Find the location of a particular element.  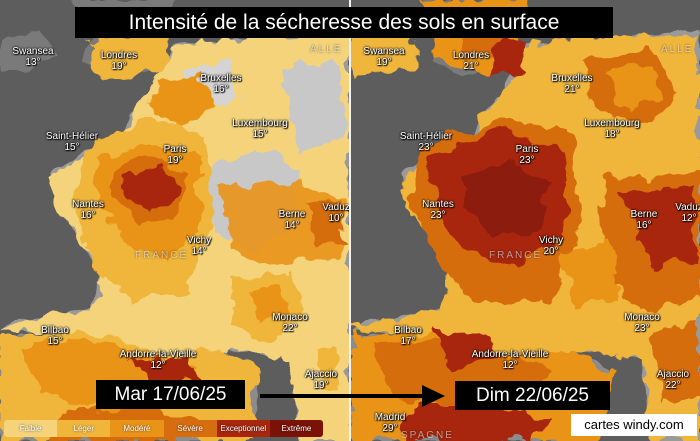

city-label-vichy: Vichy 20° is located at coordinates (551, 246).